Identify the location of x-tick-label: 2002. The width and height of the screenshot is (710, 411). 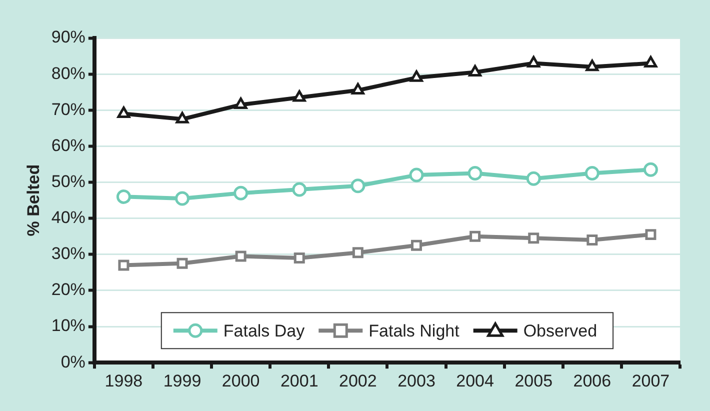
(358, 380).